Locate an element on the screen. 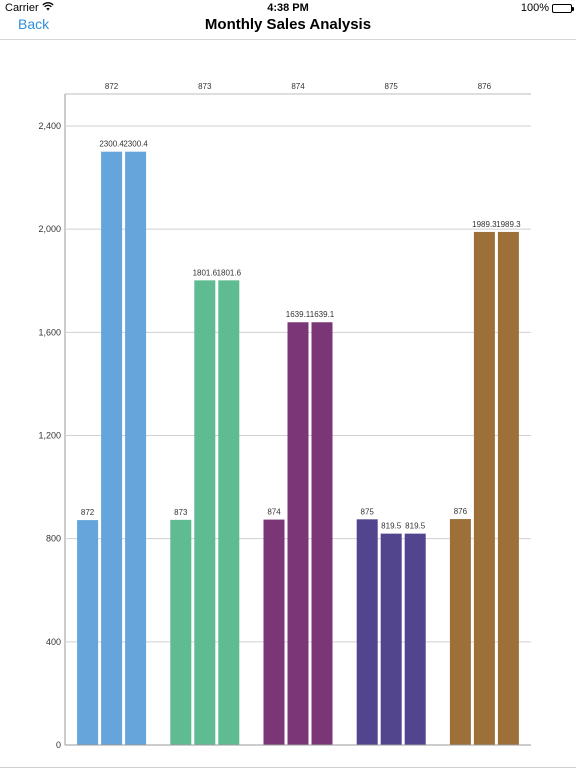  status-carrier: Carrier is located at coordinates (29, 8).